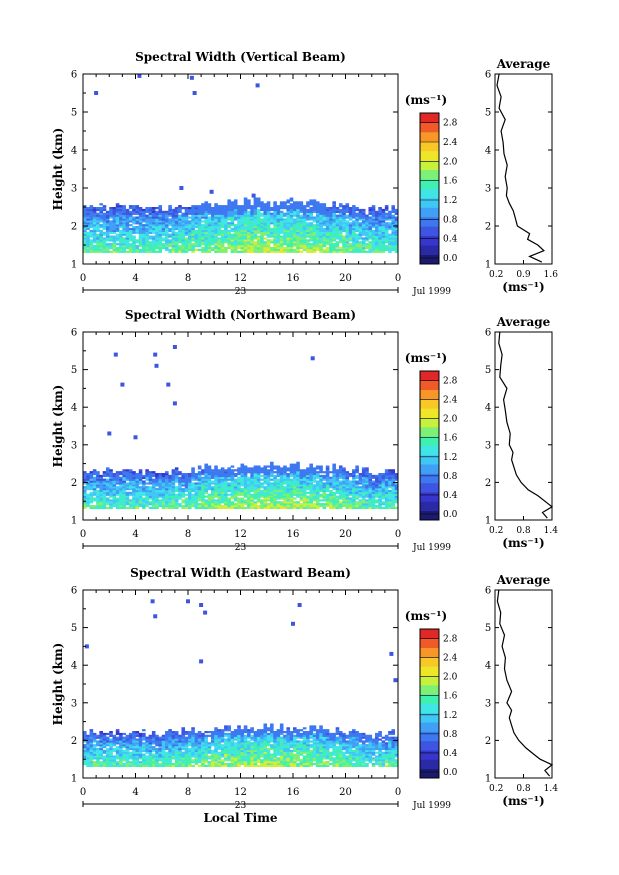 The image size is (619, 875). I want to click on avg-y-tick-label: 4, so click(488, 151).